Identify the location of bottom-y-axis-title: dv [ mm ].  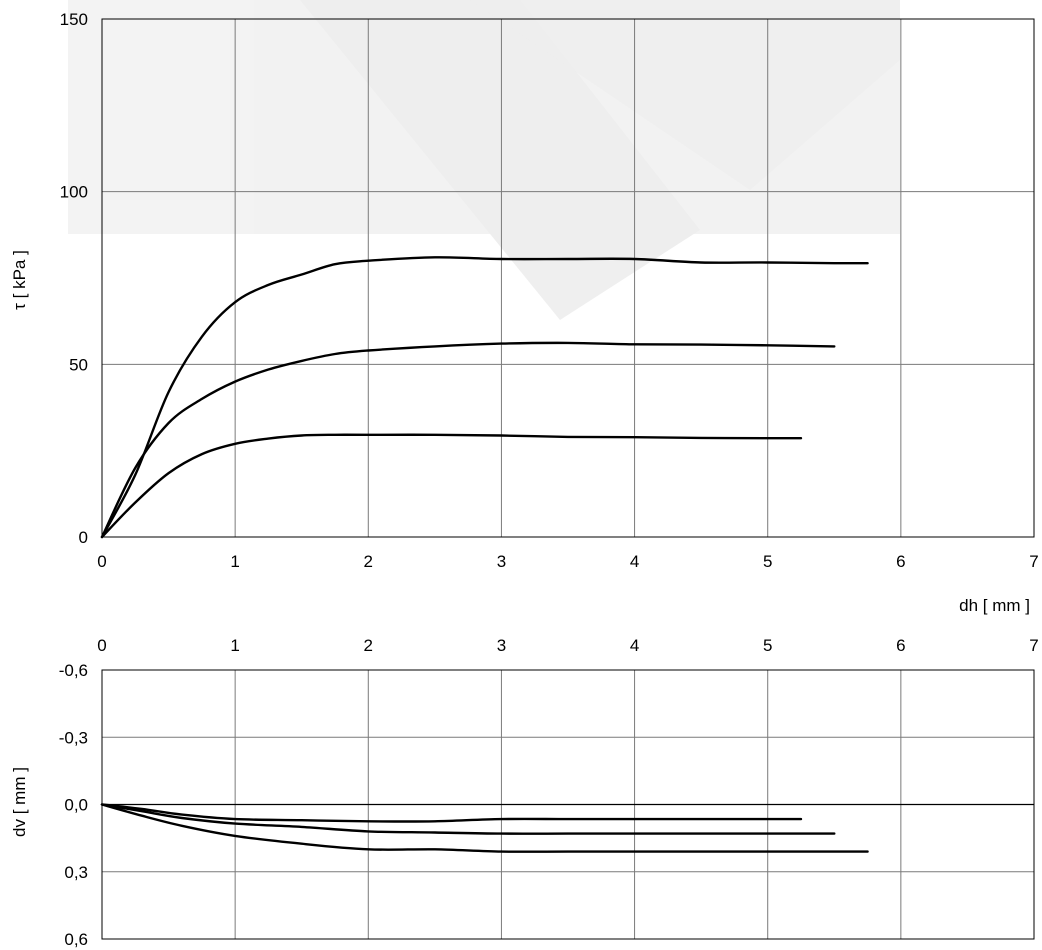
(19, 802).